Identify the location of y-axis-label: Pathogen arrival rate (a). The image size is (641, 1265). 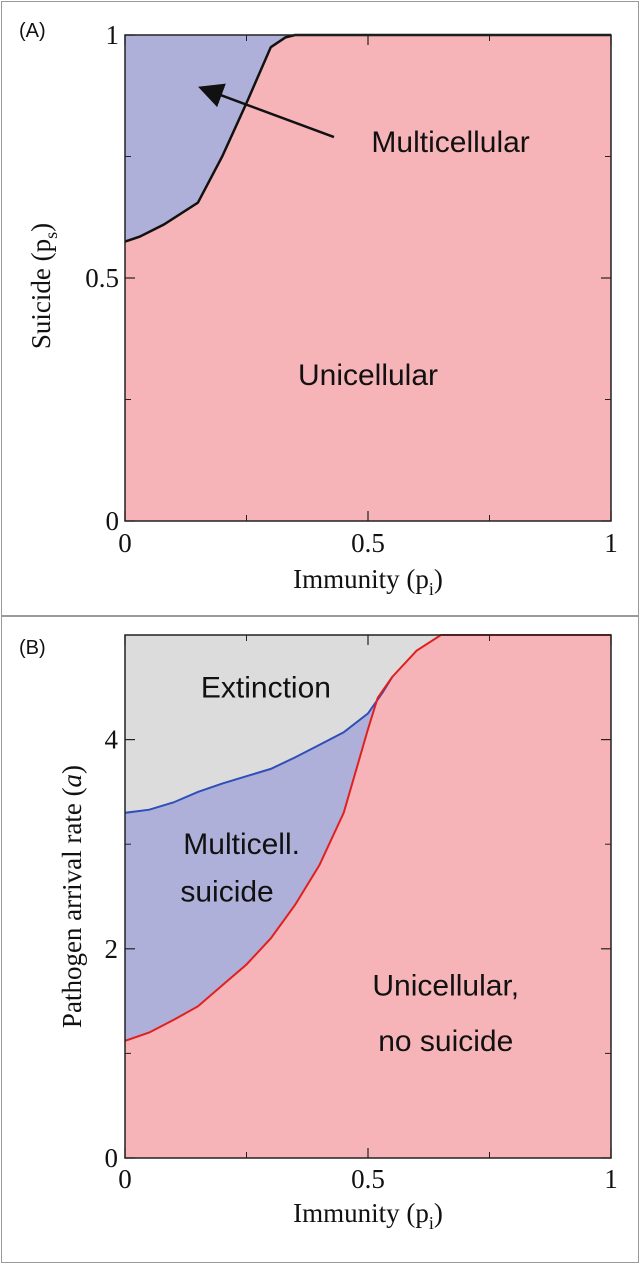
(72, 896).